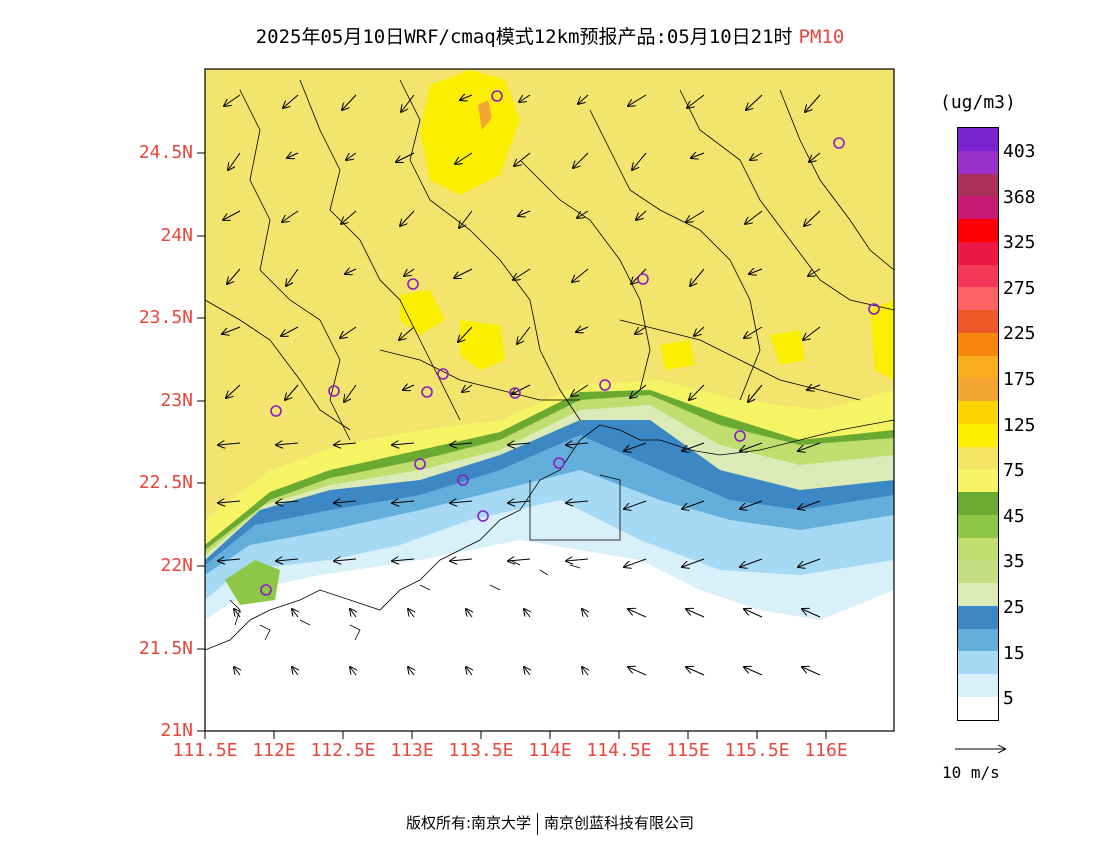  What do you see at coordinates (485, 115) in the screenshot?
I see `orange-patch` at bounding box center [485, 115].